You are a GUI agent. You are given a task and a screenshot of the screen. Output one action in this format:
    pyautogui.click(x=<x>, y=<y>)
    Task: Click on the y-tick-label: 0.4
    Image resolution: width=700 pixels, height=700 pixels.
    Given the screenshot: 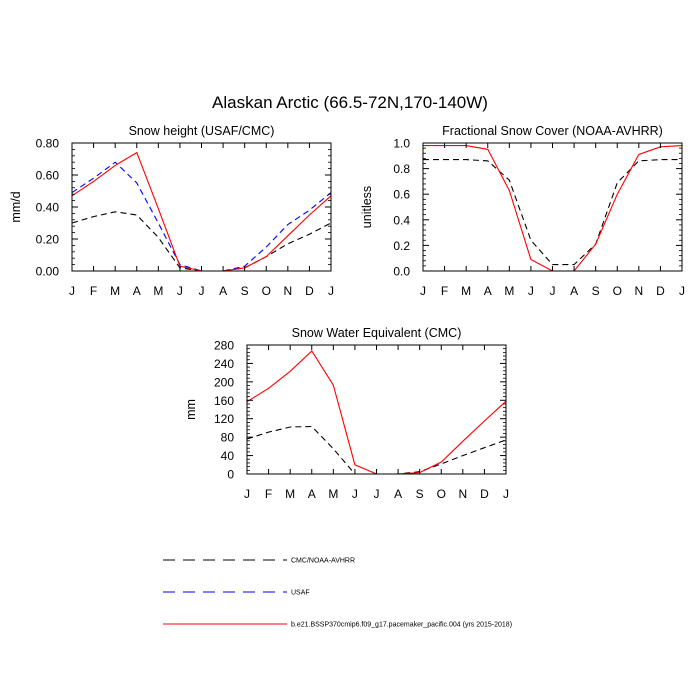 What is the action you would take?
    pyautogui.click(x=401, y=220)
    